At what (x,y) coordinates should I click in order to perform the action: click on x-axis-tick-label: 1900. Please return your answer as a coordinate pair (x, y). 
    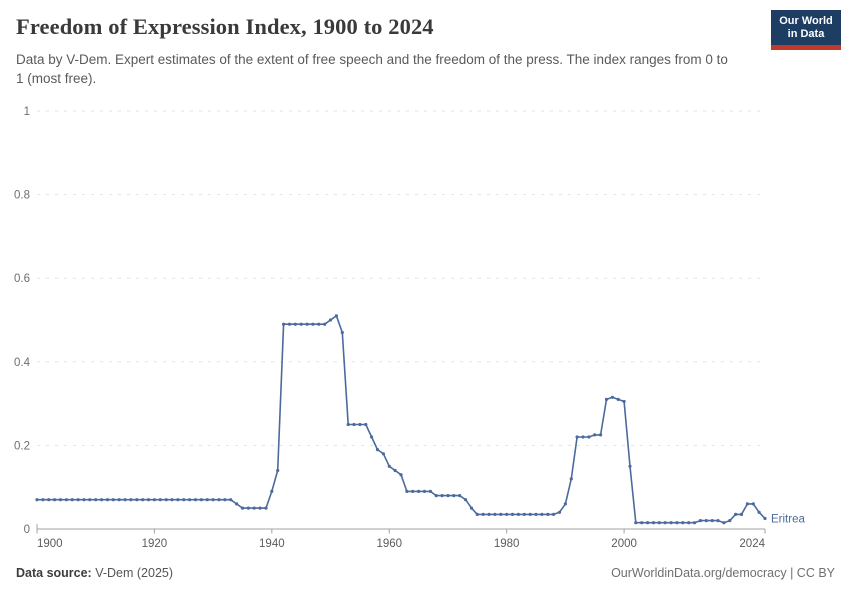
    Looking at the image, I should click on (50, 544).